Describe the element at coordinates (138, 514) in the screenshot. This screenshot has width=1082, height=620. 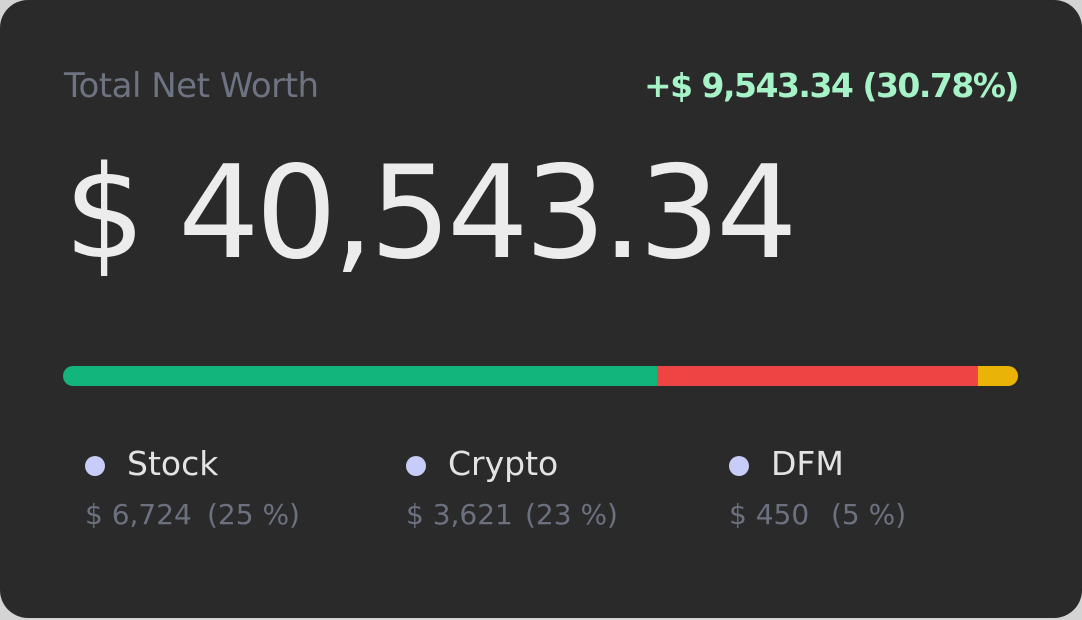
I see `legend-amount: $ 6,724` at that location.